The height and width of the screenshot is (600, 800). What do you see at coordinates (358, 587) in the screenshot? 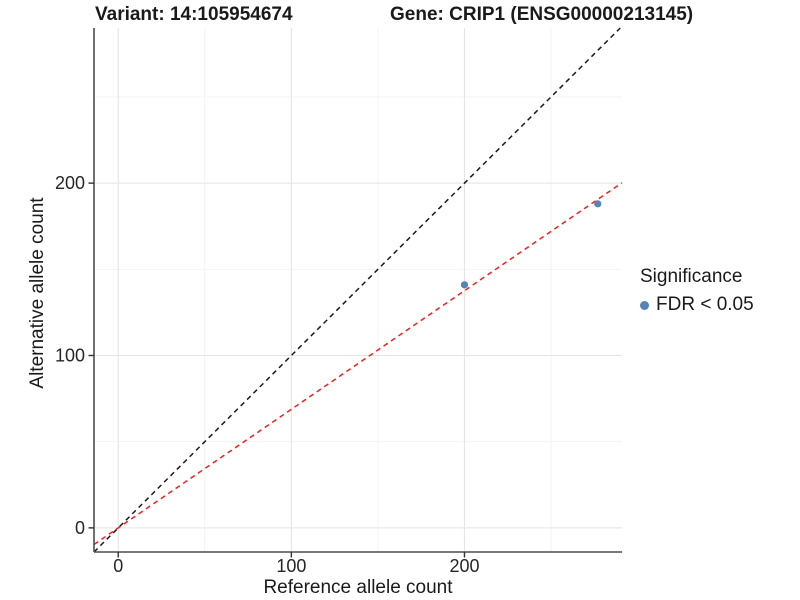
I see `x-axis-title: Reference allele count` at bounding box center [358, 587].